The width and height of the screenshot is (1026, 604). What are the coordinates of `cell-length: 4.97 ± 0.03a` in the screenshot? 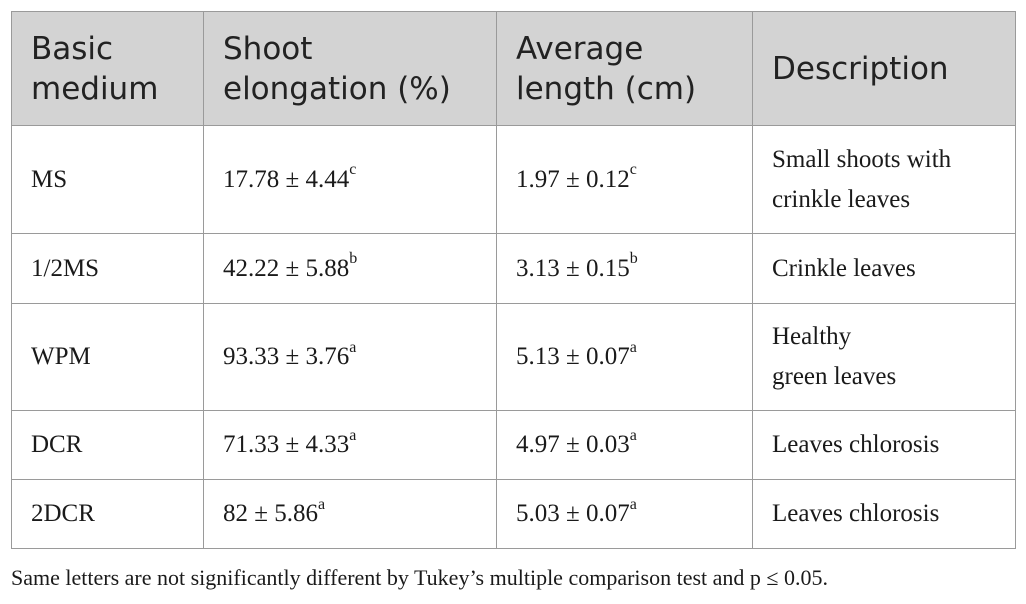 It's located at (624, 445).